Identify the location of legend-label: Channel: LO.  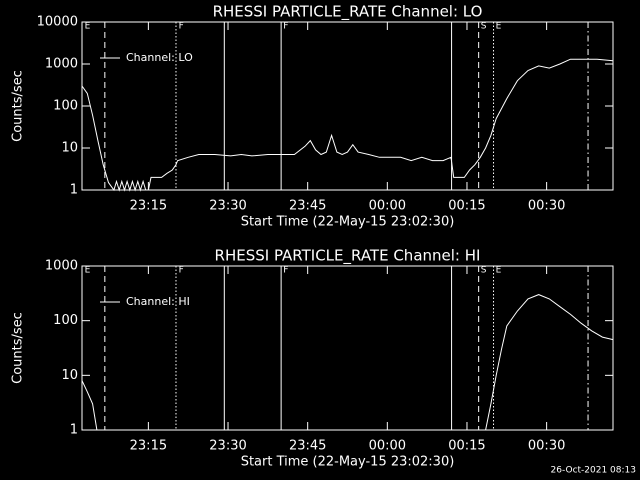
(159, 57).